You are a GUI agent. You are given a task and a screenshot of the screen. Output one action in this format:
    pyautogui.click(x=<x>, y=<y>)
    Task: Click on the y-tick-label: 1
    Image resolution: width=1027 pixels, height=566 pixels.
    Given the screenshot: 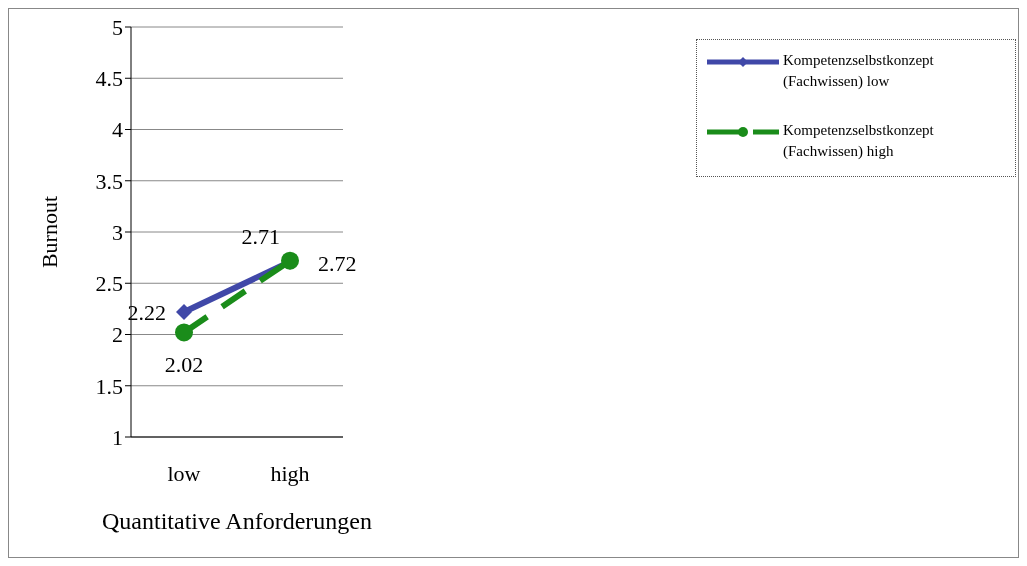 What is the action you would take?
    pyautogui.click(x=117, y=437)
    